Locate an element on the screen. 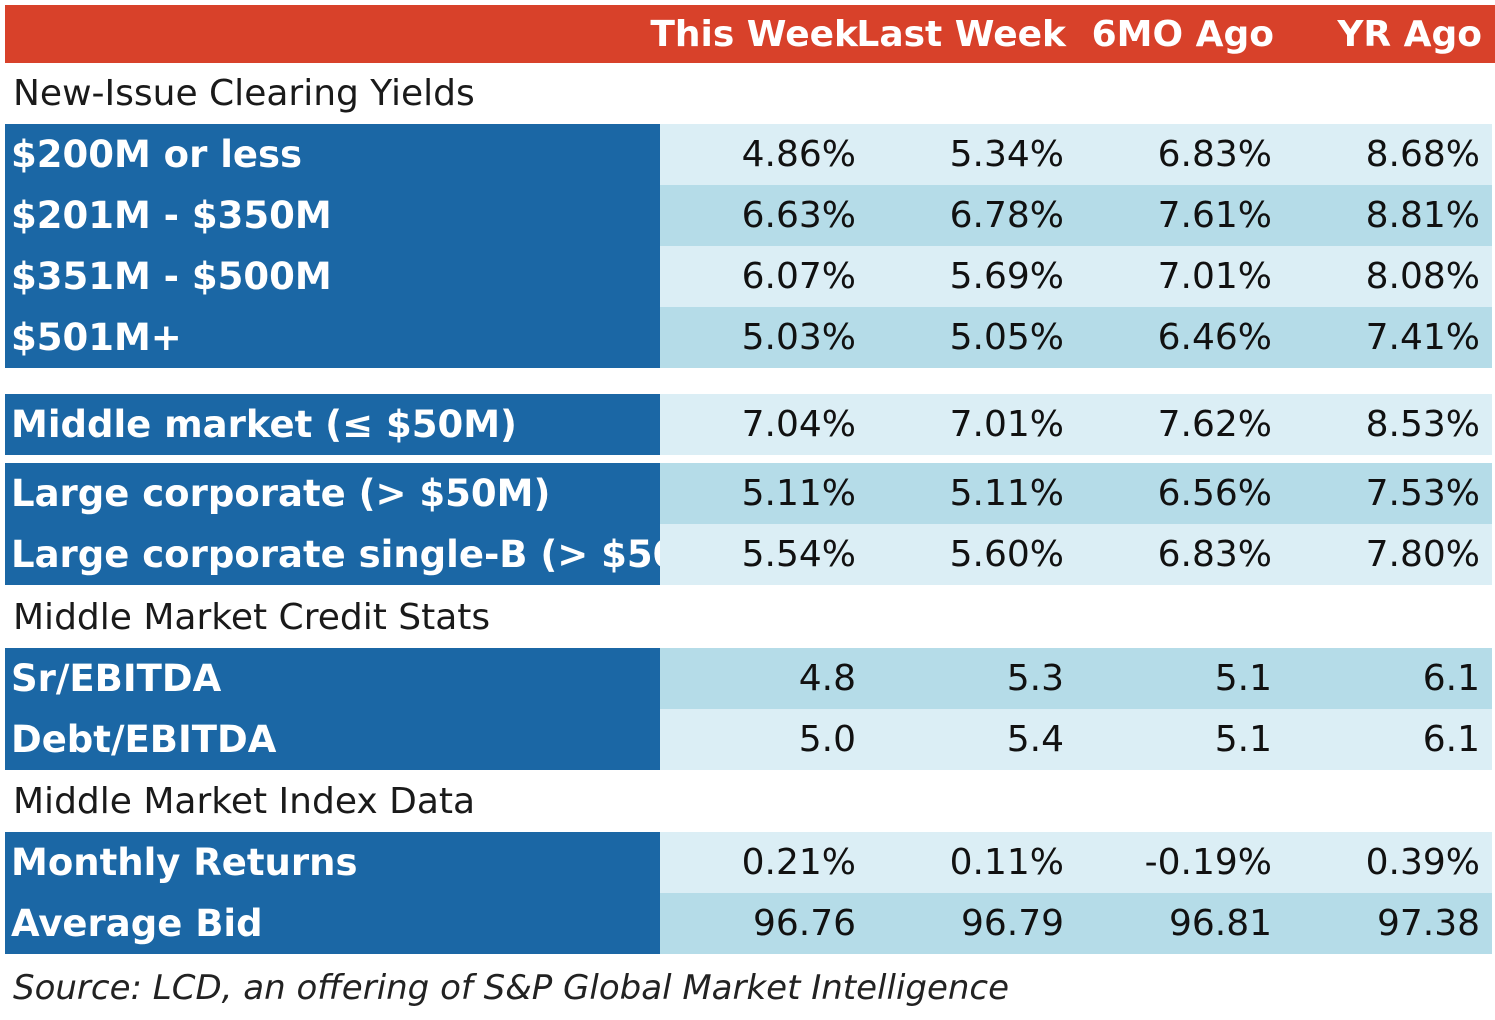 The height and width of the screenshot is (1020, 1495). row-label: Debt/EBITDA is located at coordinates (332, 739).